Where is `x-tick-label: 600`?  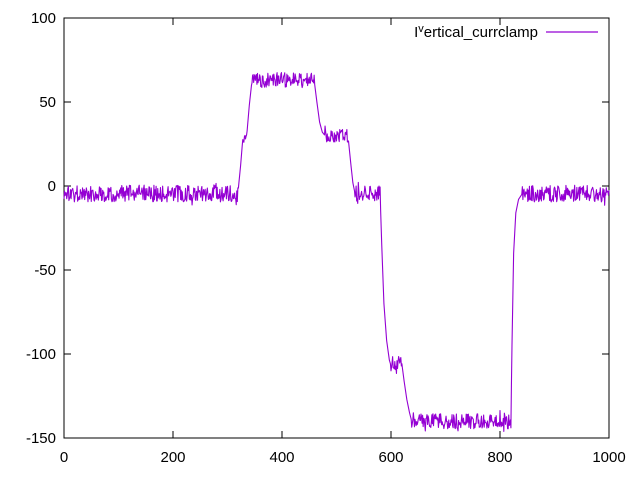
x-tick-label: 600 is located at coordinates (390, 457).